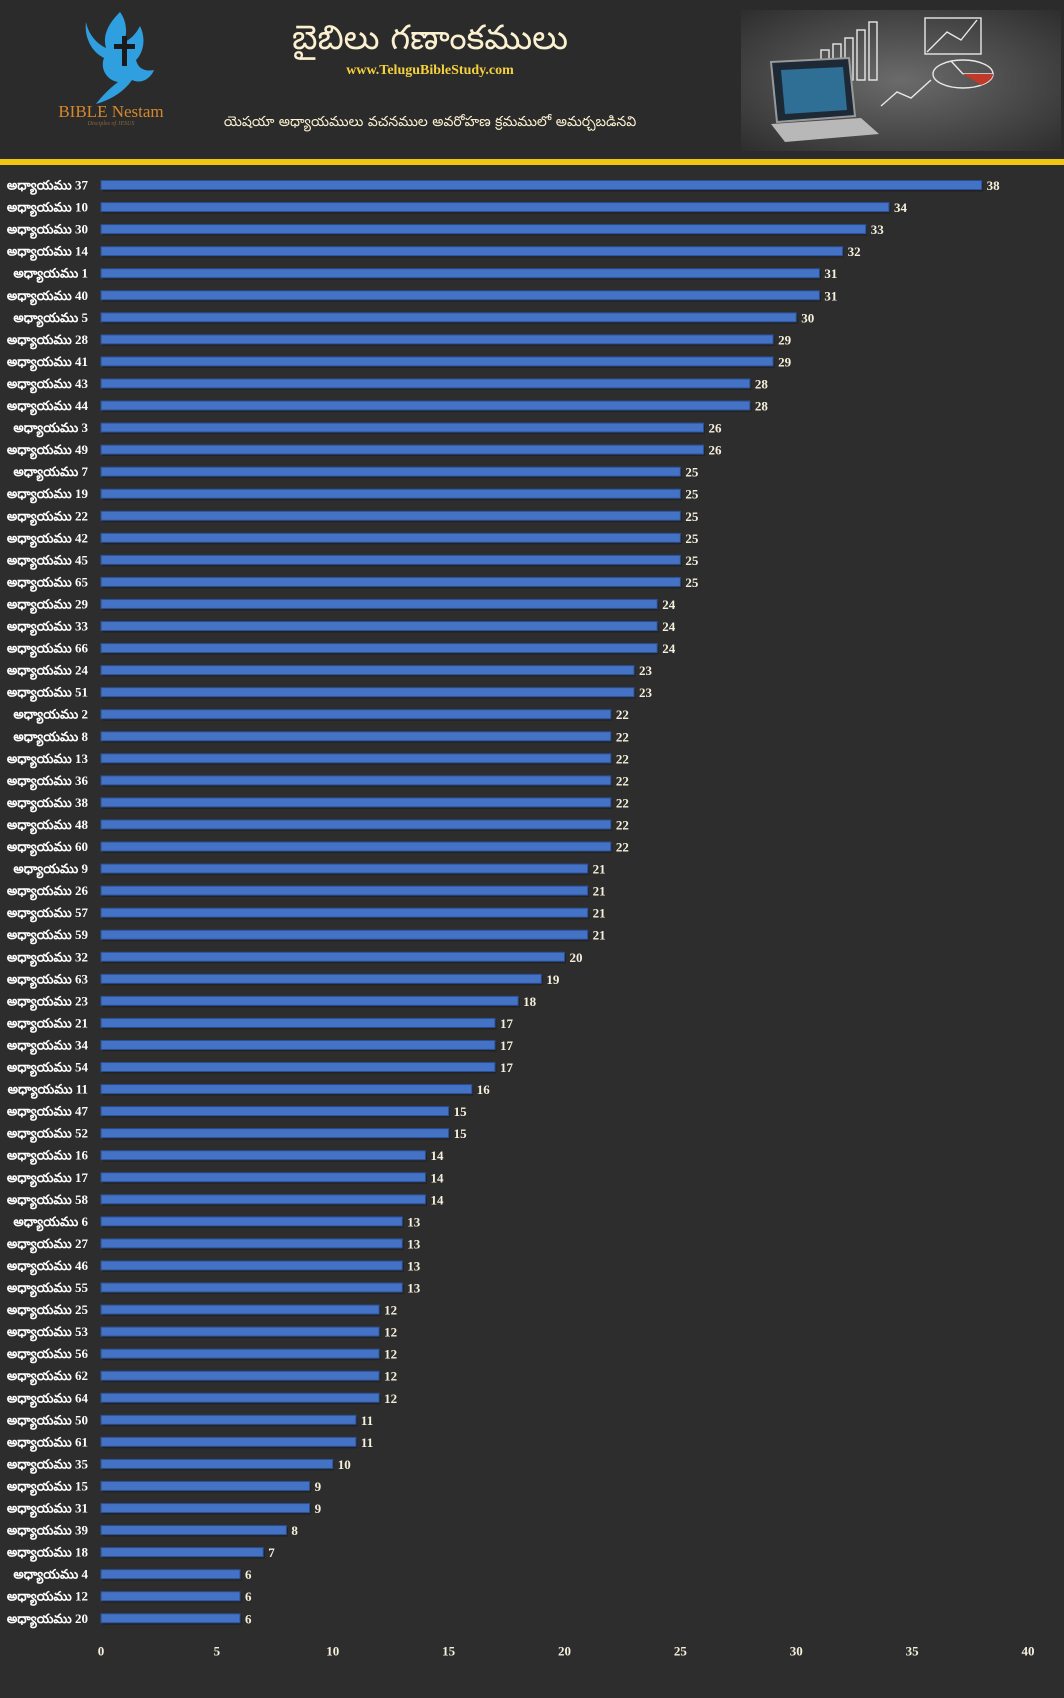 The height and width of the screenshot is (1698, 1064). I want to click on data-label: 23, so click(646, 692).